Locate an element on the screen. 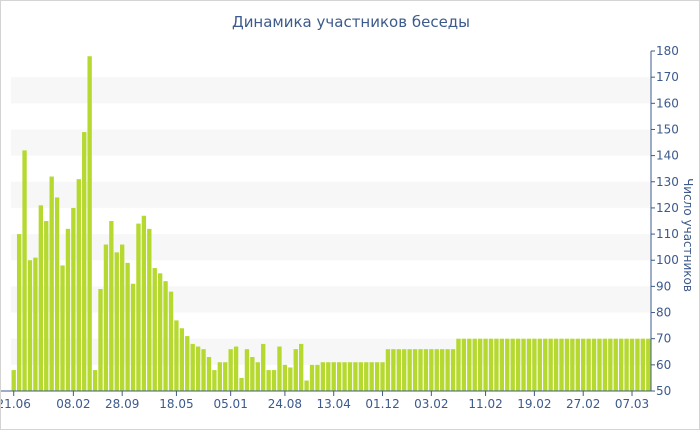 Image resolution: width=700 pixels, height=431 pixels. y-tick-label: 60 is located at coordinates (663, 365).